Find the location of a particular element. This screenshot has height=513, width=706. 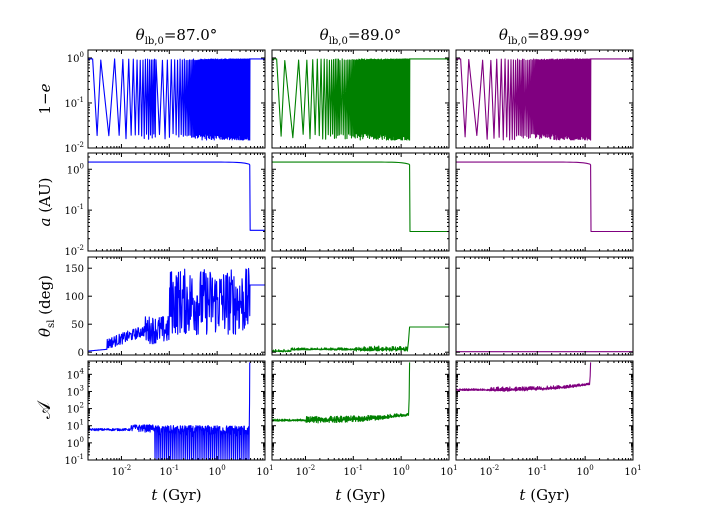

y-tick-label: 150 is located at coordinates (74, 269).